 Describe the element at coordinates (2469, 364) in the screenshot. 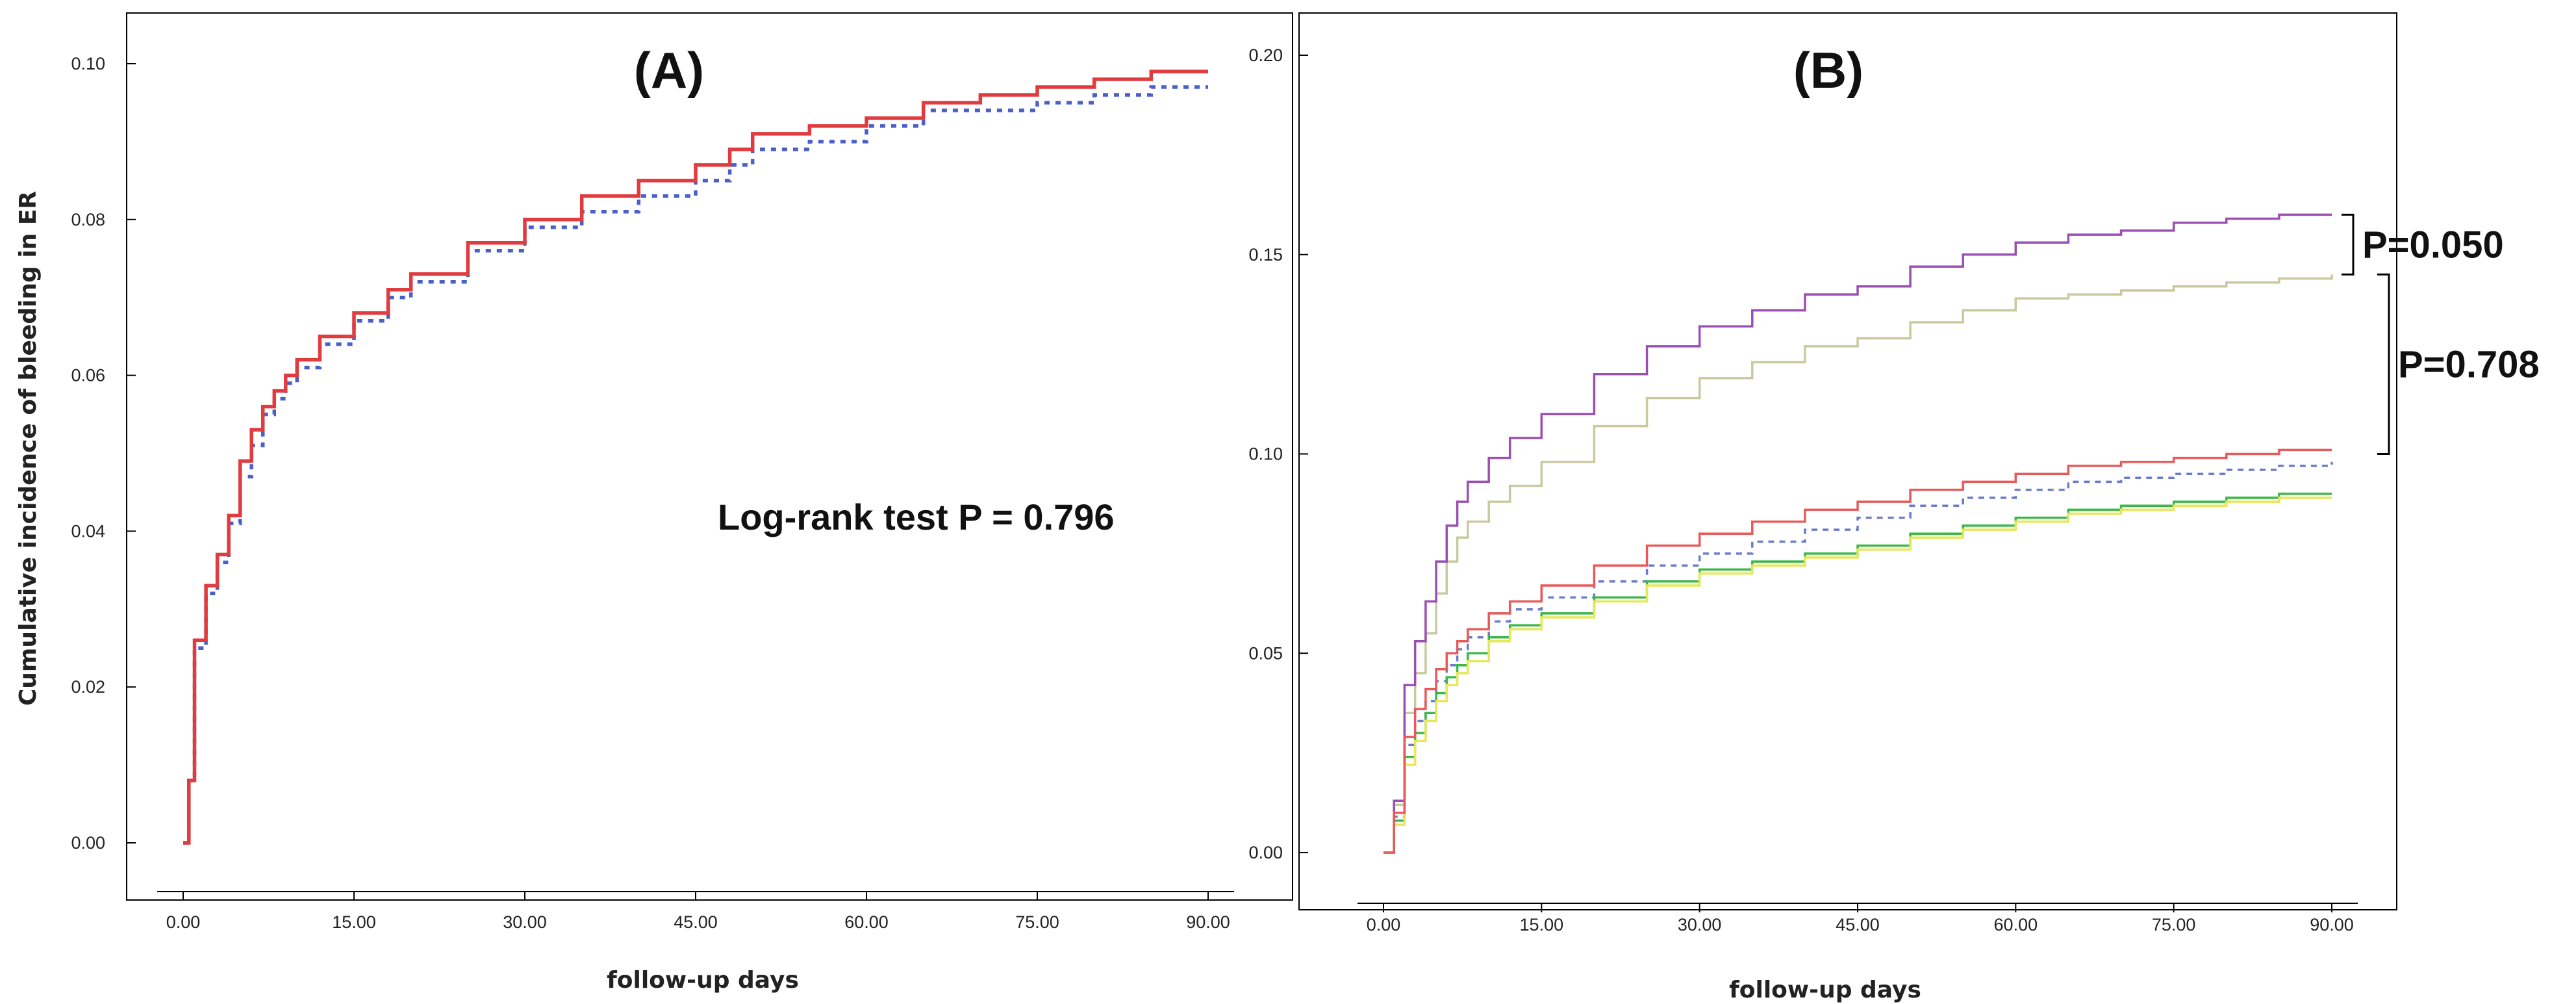

I see `comparison-p-value: P=0.708` at that location.